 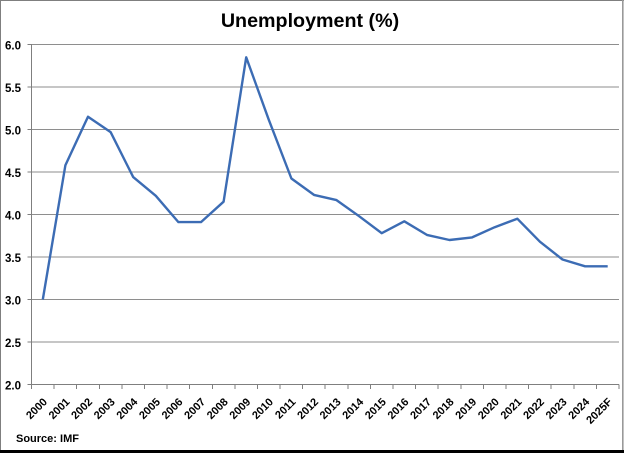 What do you see at coordinates (13, 131) in the screenshot?
I see `svg-text: 5.0` at bounding box center [13, 131].